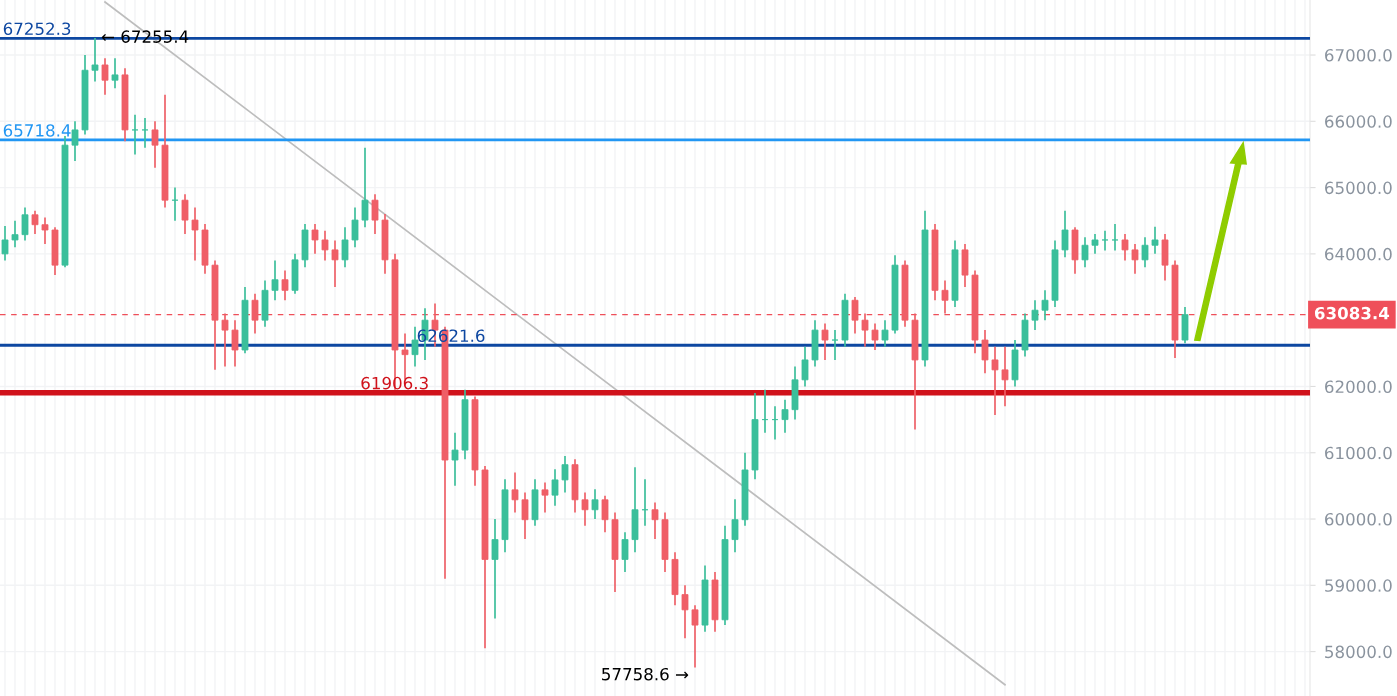 This screenshot has width=1397, height=696. What do you see at coordinates (1358, 585) in the screenshot?
I see `y-tick-label: 59000.0` at bounding box center [1358, 585].